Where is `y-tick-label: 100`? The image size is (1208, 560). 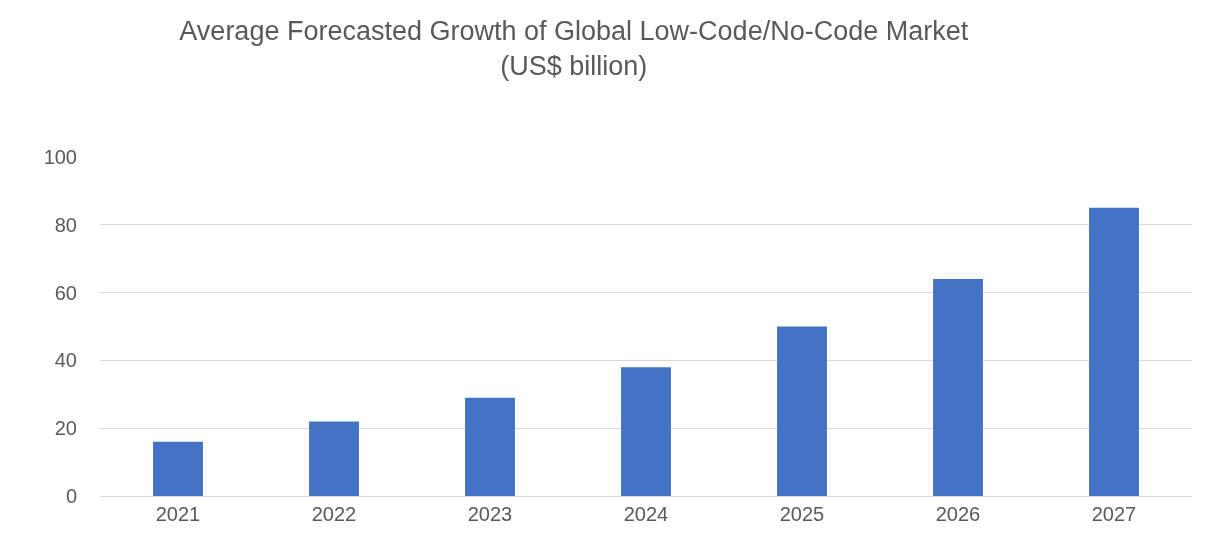
y-tick-label: 100 is located at coordinates (60, 157).